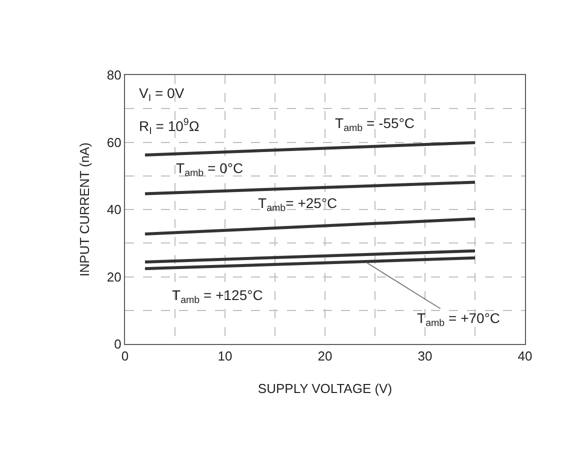  Describe the element at coordinates (425, 356) in the screenshot. I see `x-tick-label: 30` at that location.